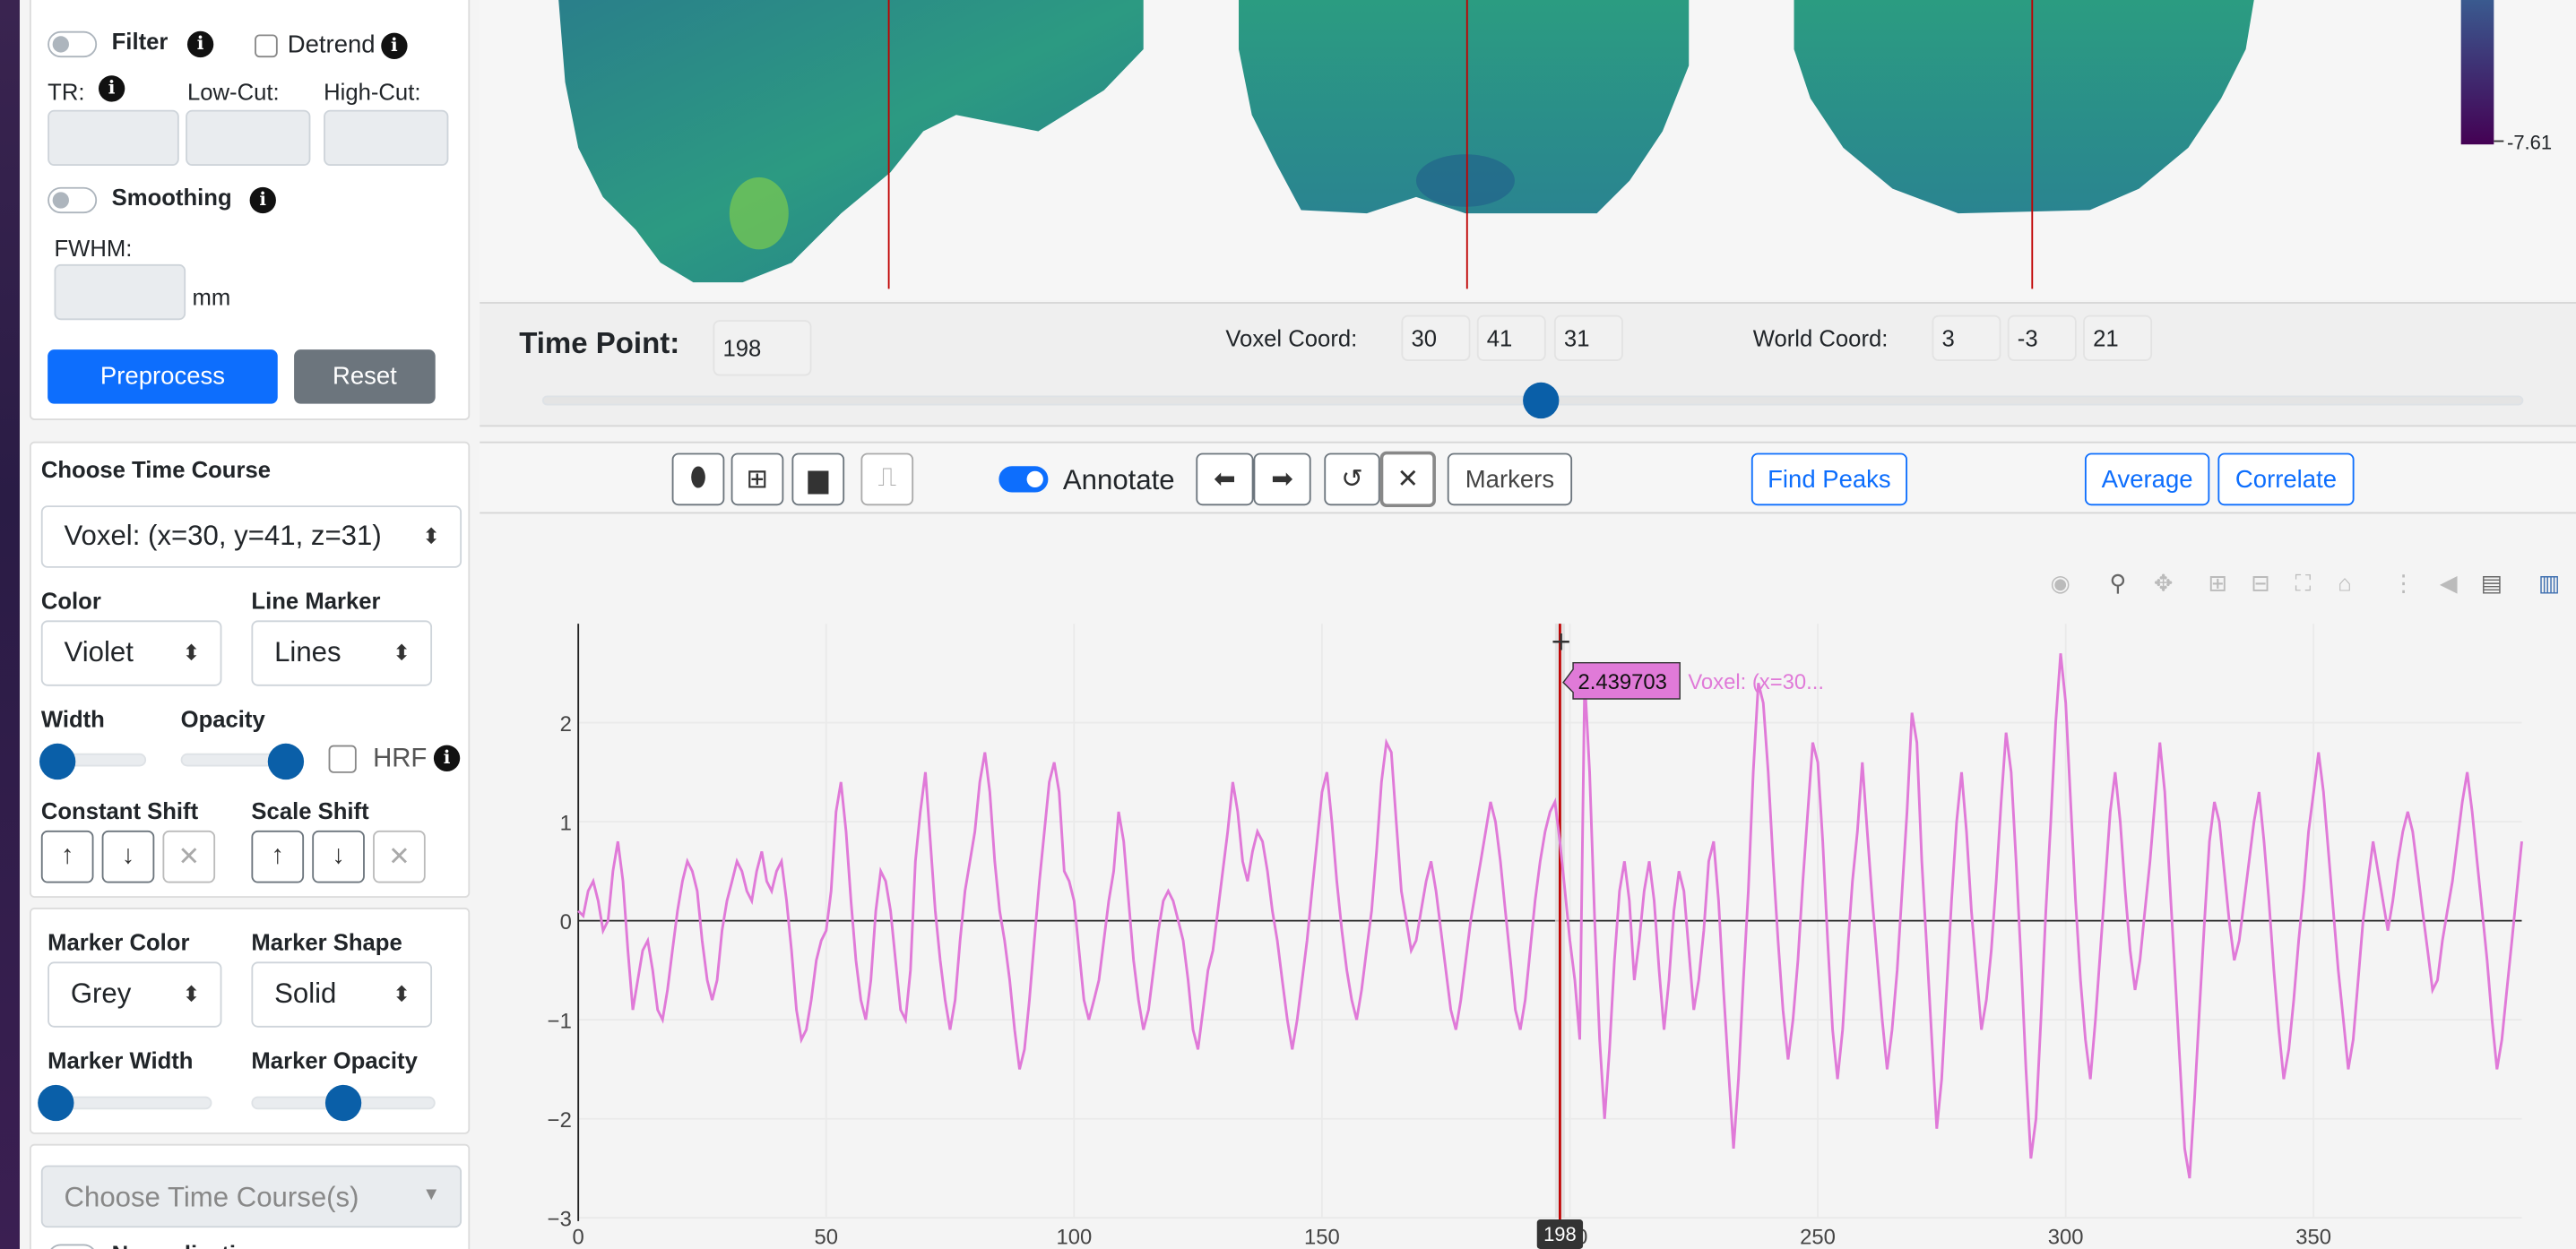  What do you see at coordinates (2491, 583) in the screenshot?
I see `hover-compare-icon: ▤` at bounding box center [2491, 583].